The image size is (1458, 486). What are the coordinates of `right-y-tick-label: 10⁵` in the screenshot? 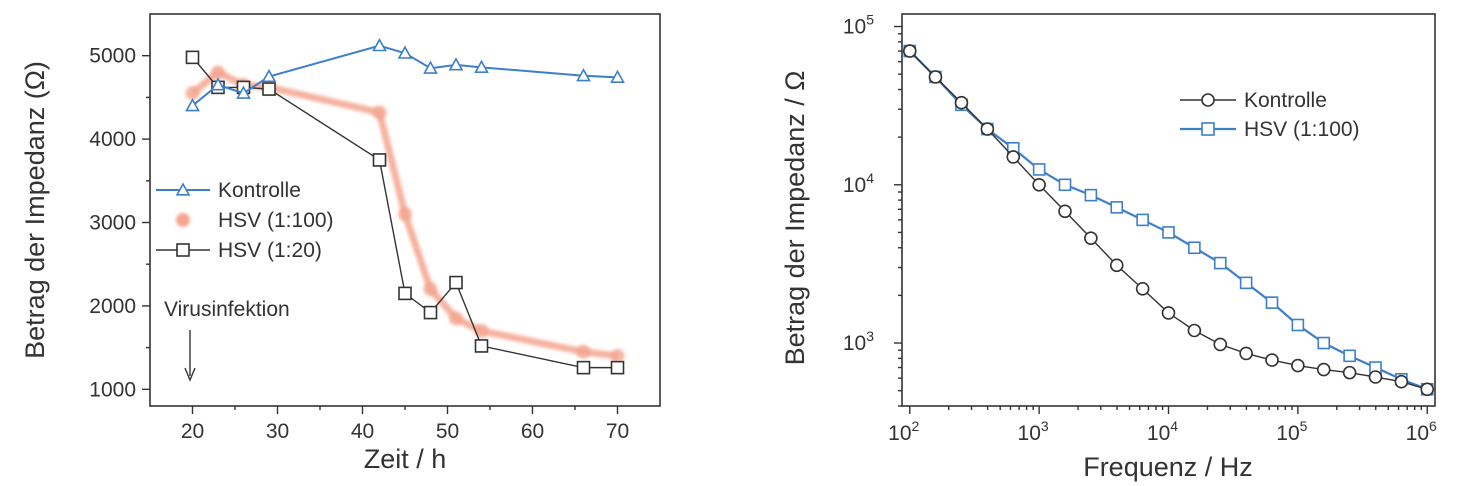 It's located at (858, 25).